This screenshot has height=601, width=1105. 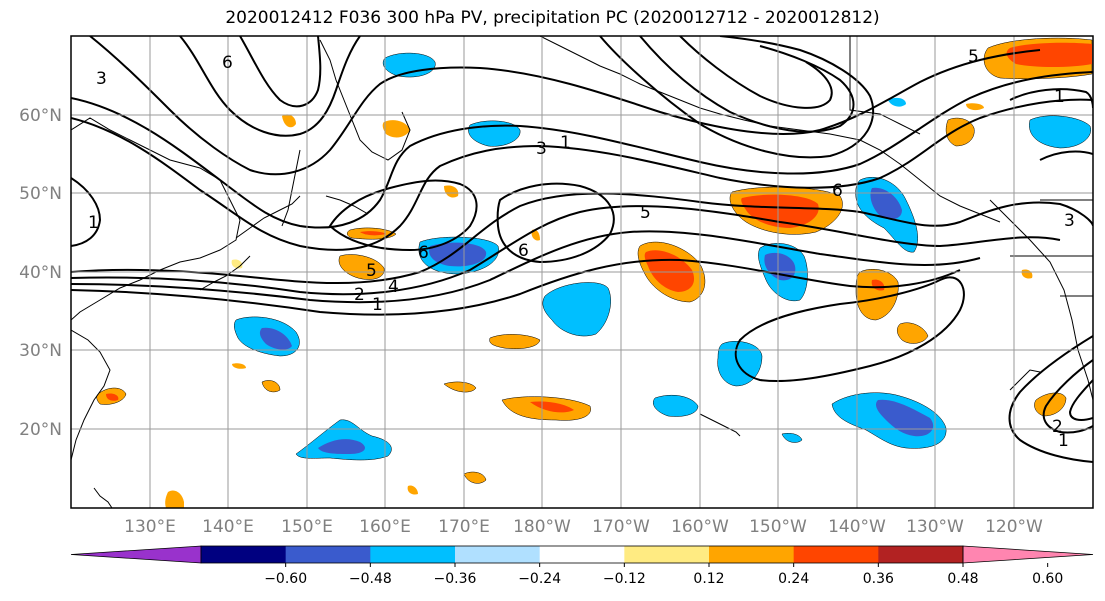 I want to click on colorbar-tick-label: 0.36, so click(x=878, y=579).